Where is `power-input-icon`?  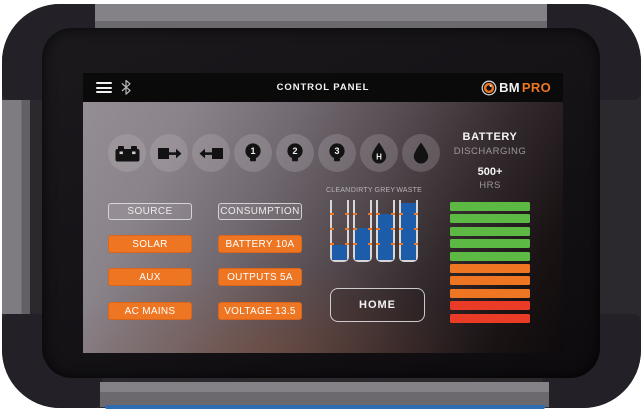 power-input-icon is located at coordinates (211, 153).